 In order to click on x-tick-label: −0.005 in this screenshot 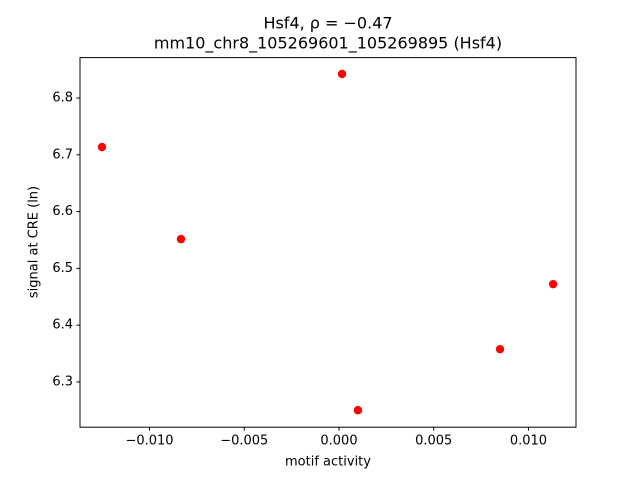, I will do `click(244, 441)`.